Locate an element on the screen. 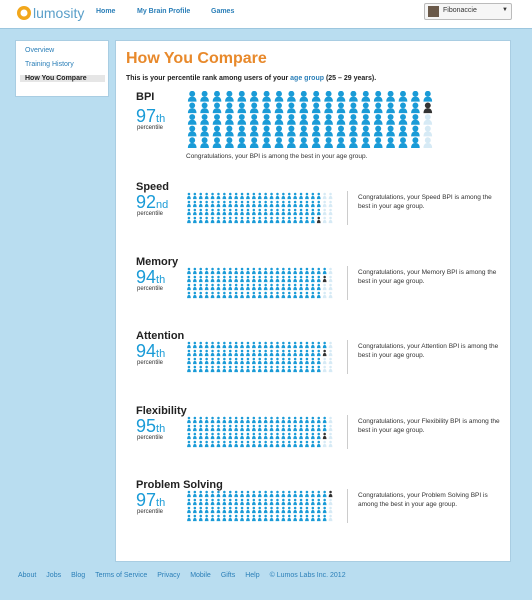  footer-link: Help is located at coordinates (252, 575).